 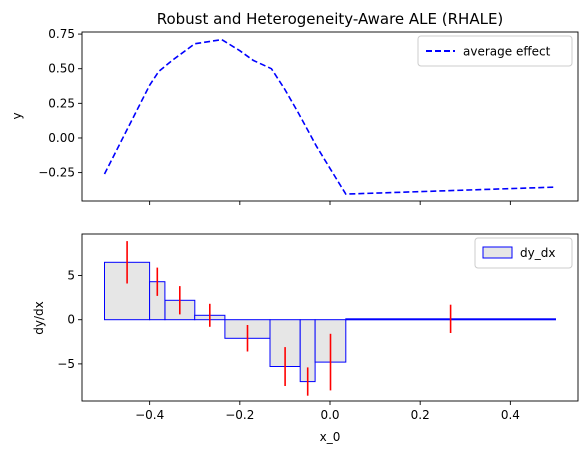 I want to click on bottom-legend-box, so click(x=523, y=253).